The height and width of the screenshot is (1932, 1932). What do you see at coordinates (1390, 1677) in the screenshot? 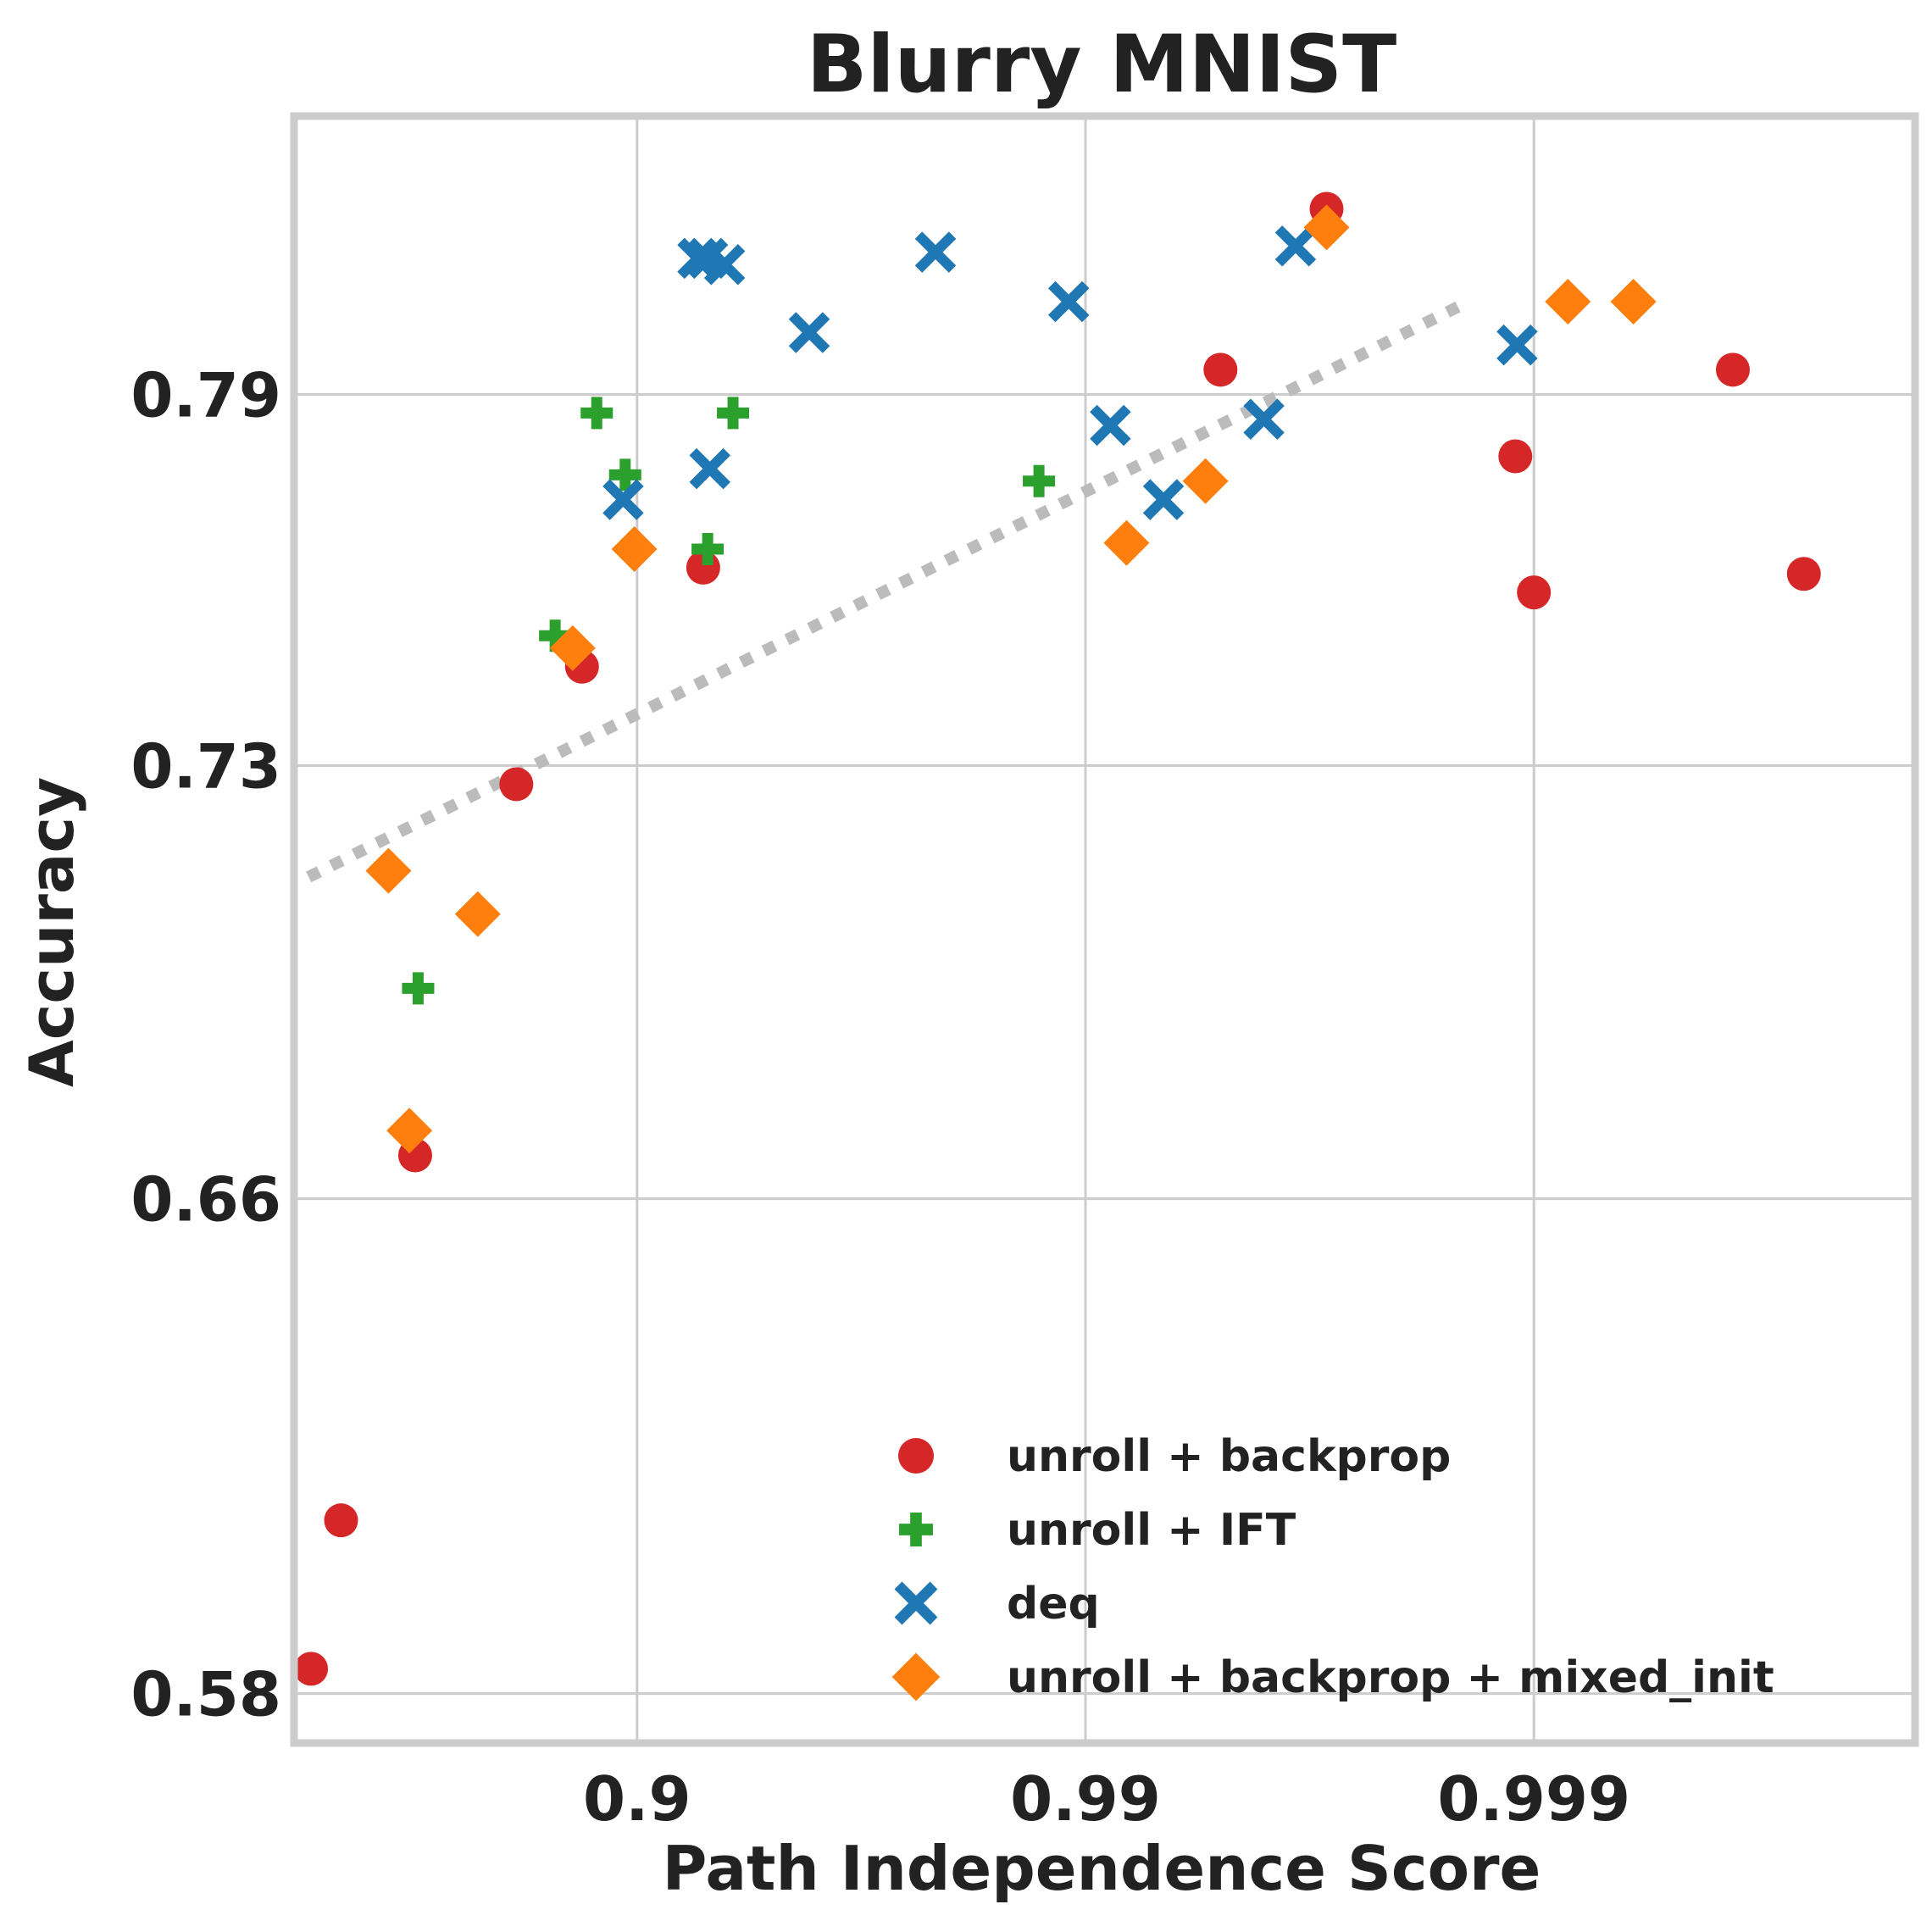
I see `legend-label: unroll + backprop + mixed_init` at bounding box center [1390, 1677].